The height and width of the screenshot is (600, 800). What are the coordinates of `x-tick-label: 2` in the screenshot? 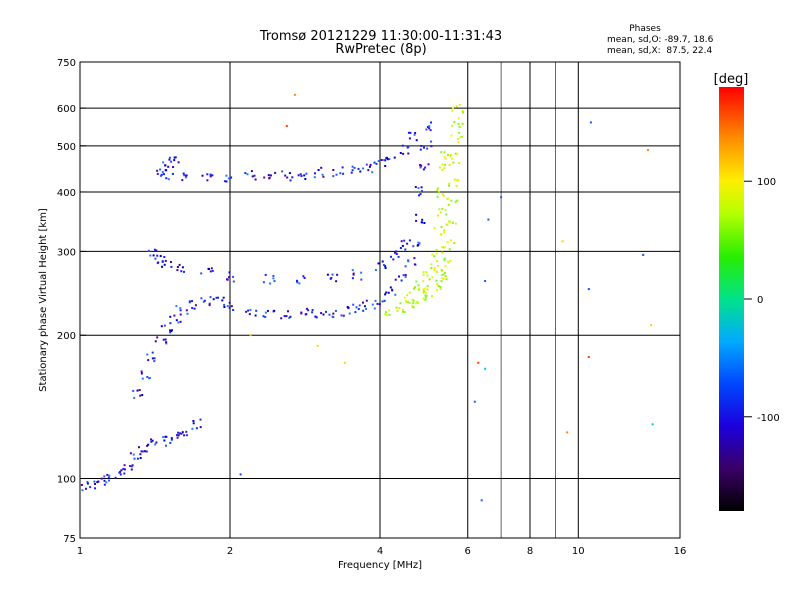 It's located at (230, 551).